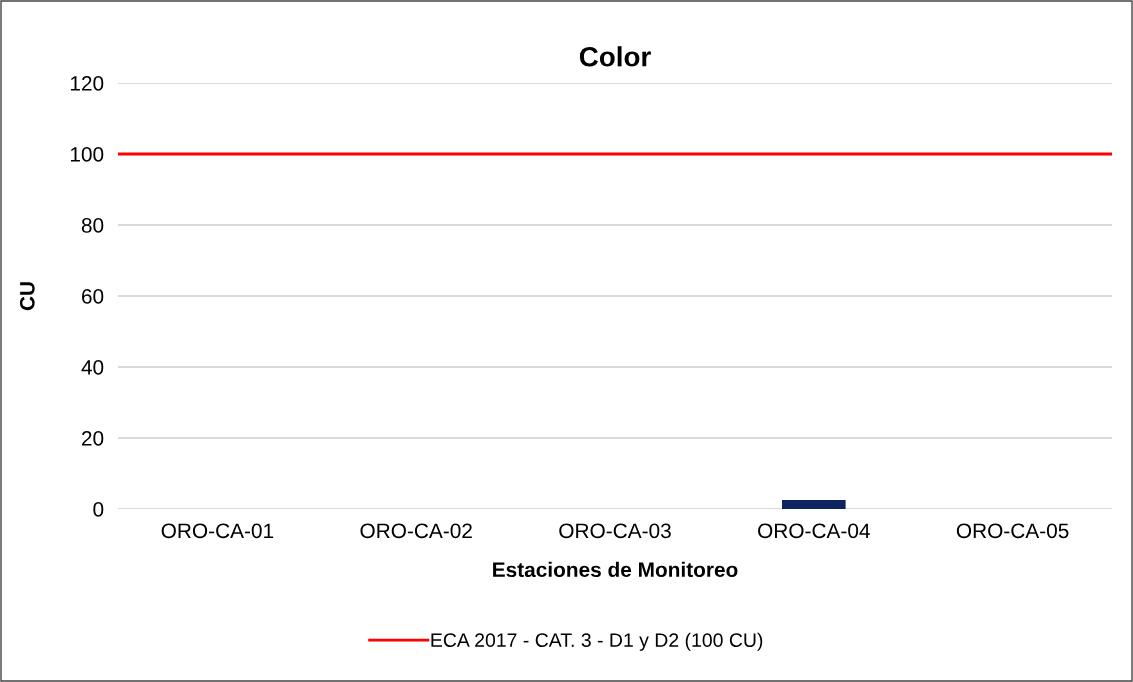 Image resolution: width=1133 pixels, height=682 pixels. Describe the element at coordinates (92, 225) in the screenshot. I see `y-tick-label: 80` at that location.